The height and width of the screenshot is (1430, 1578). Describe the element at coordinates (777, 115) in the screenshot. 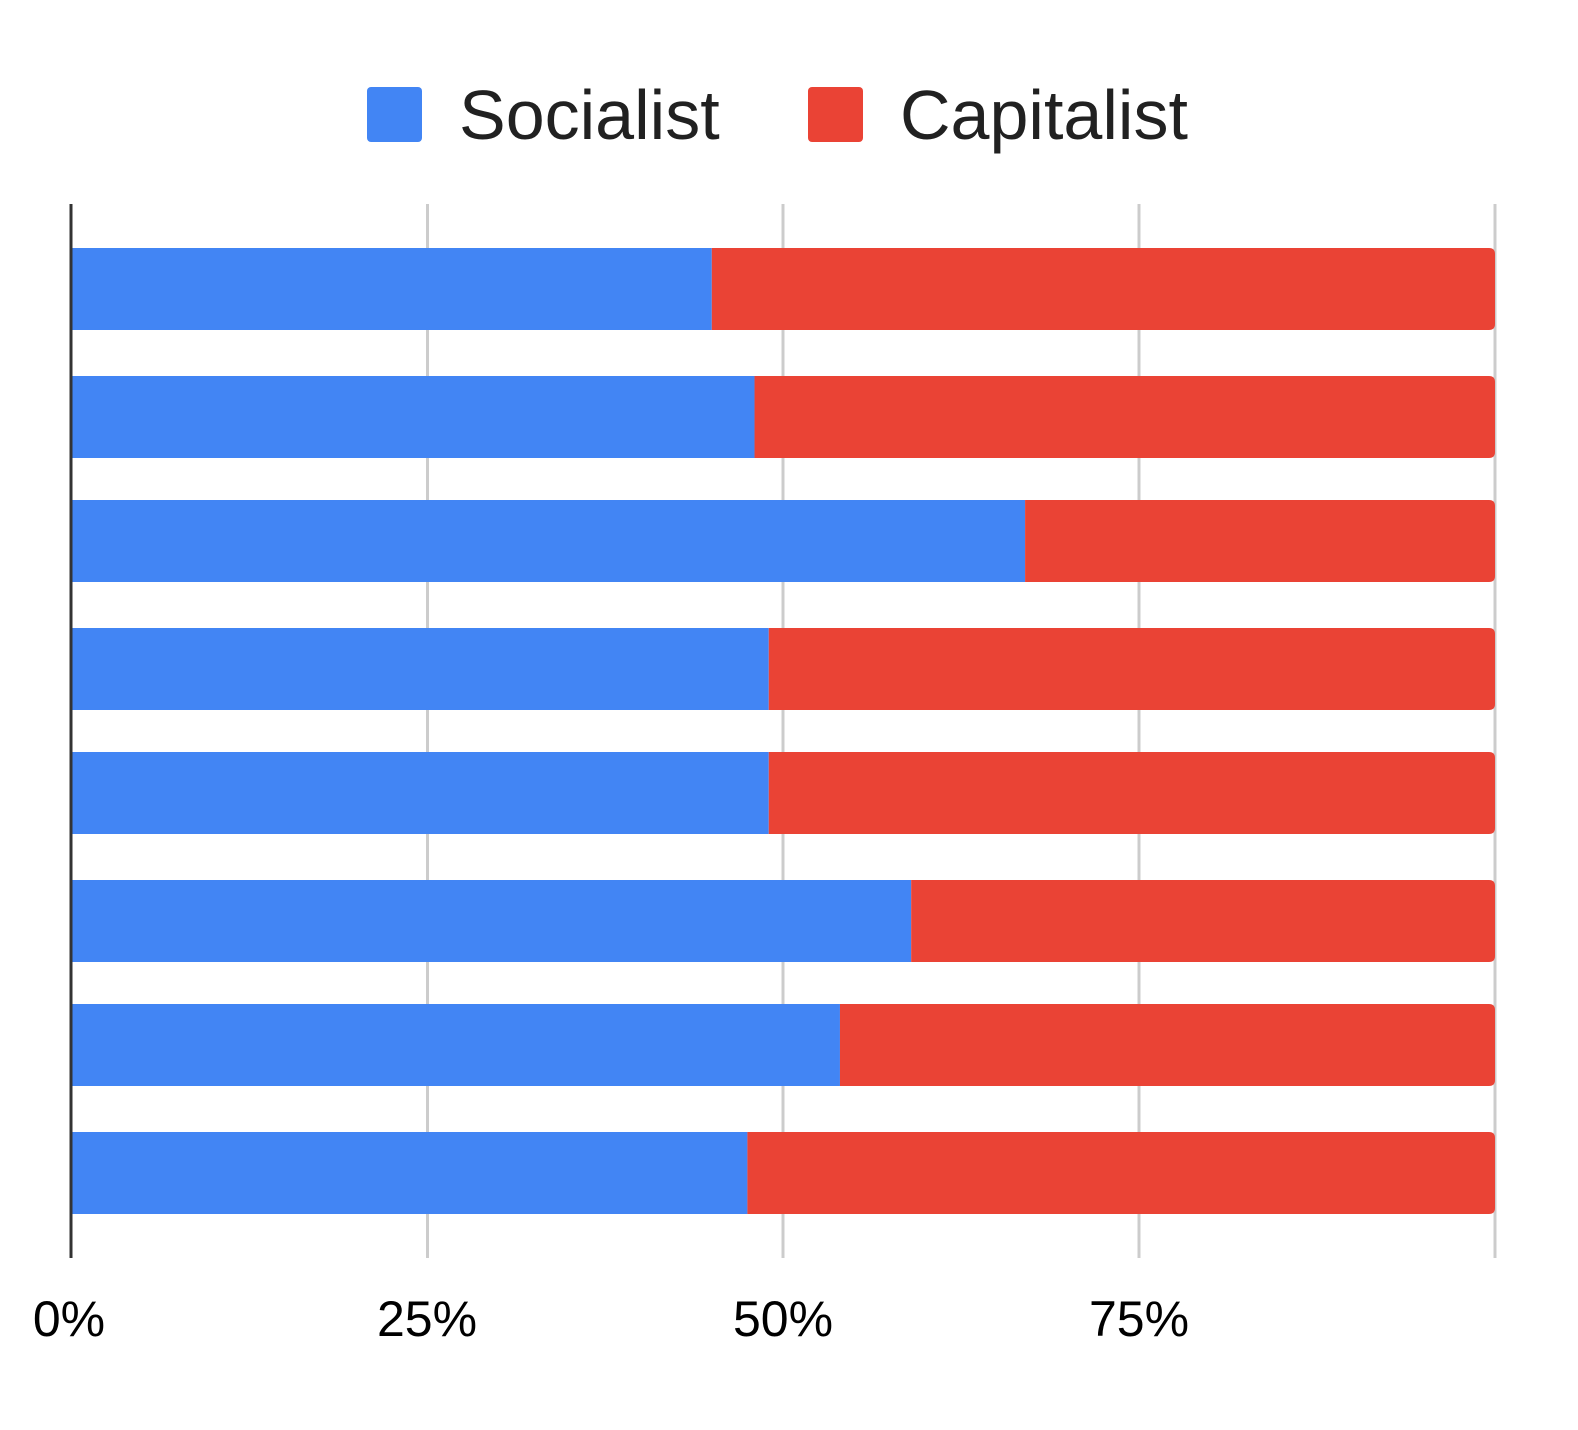

I see `legend: Socialist Capitalist` at that location.